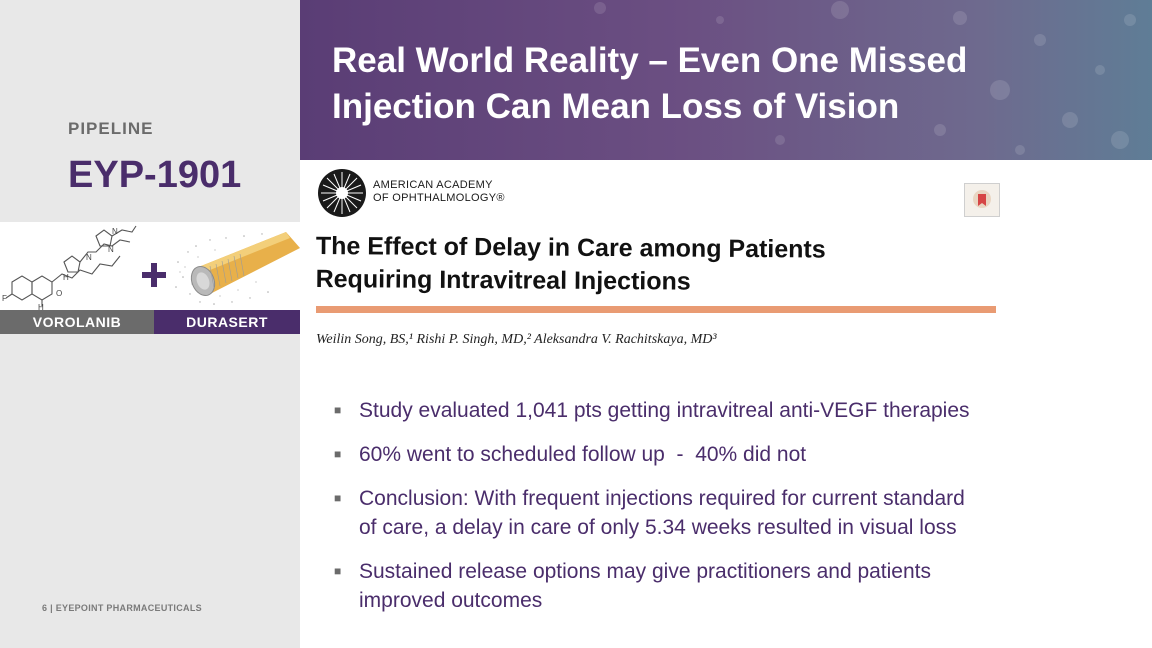  What do you see at coordinates (59, 293) in the screenshot?
I see `svg-text: O` at bounding box center [59, 293].